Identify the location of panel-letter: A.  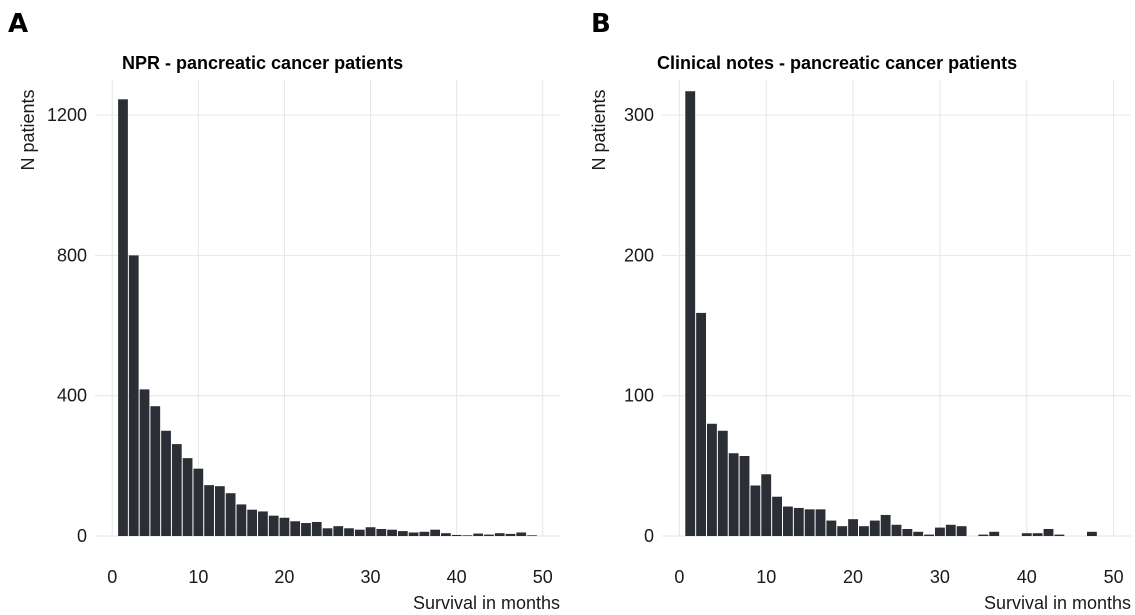
(18, 24).